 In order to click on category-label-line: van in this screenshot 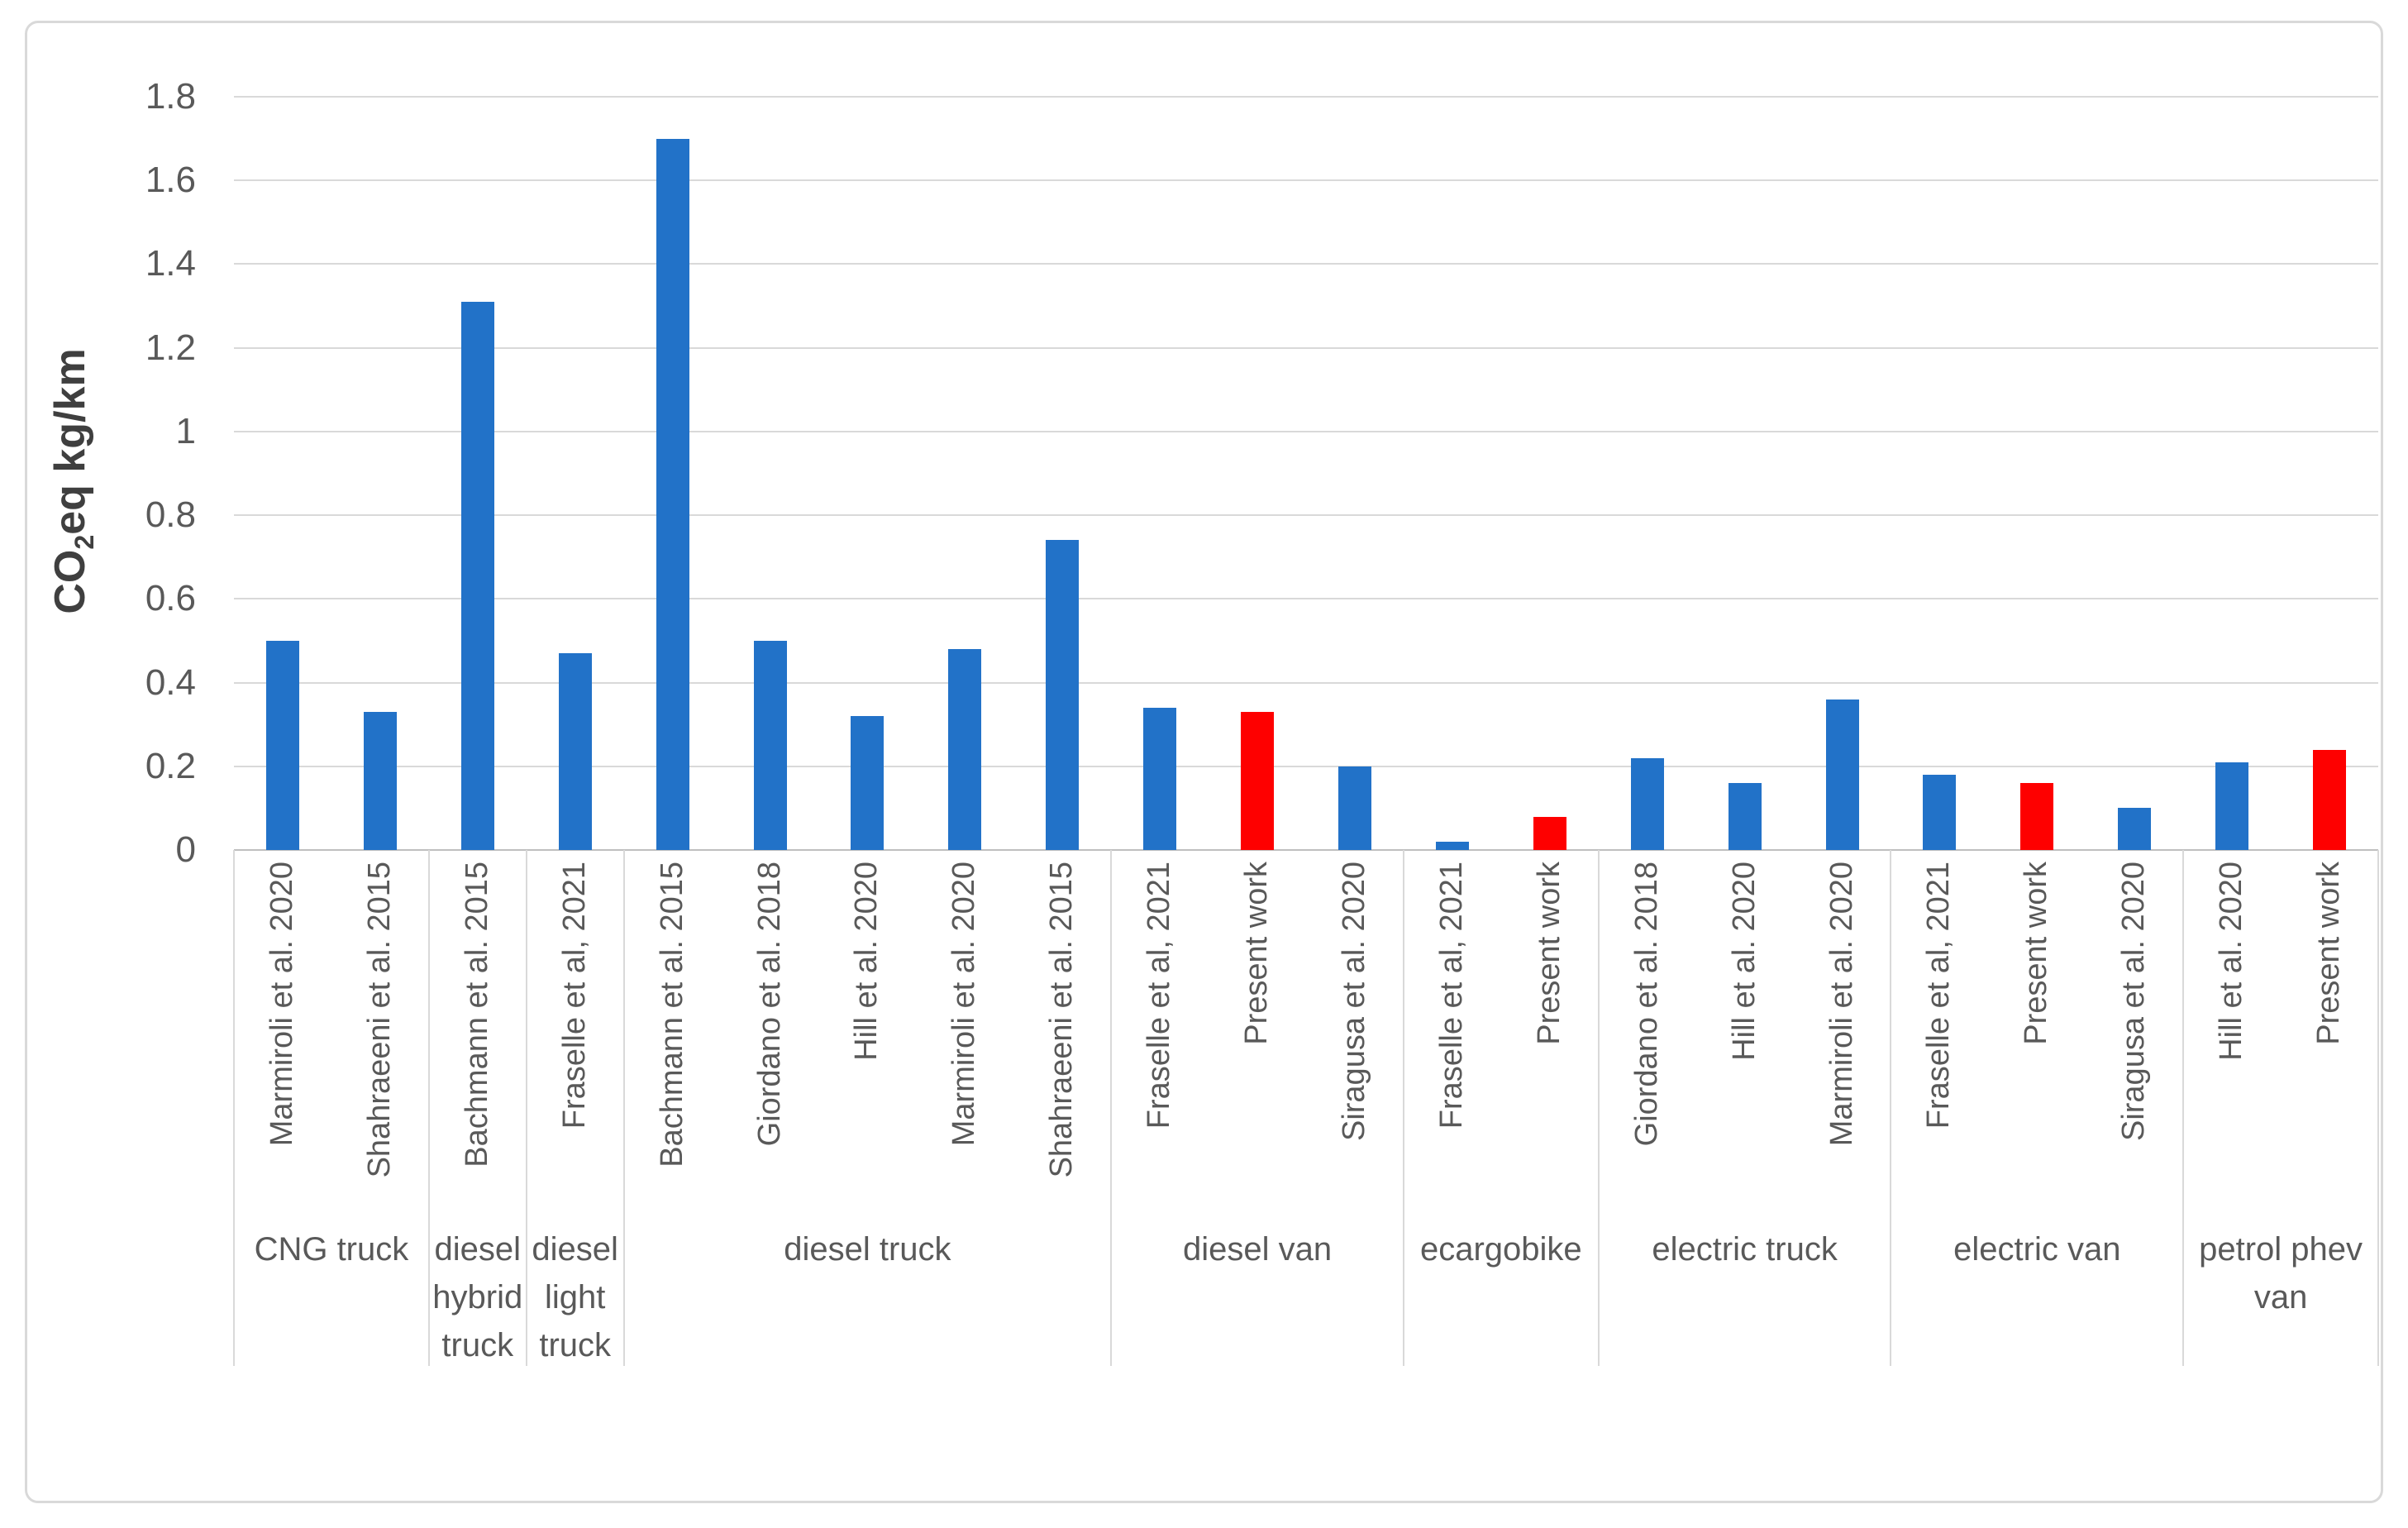, I will do `click(2280, 1297)`.